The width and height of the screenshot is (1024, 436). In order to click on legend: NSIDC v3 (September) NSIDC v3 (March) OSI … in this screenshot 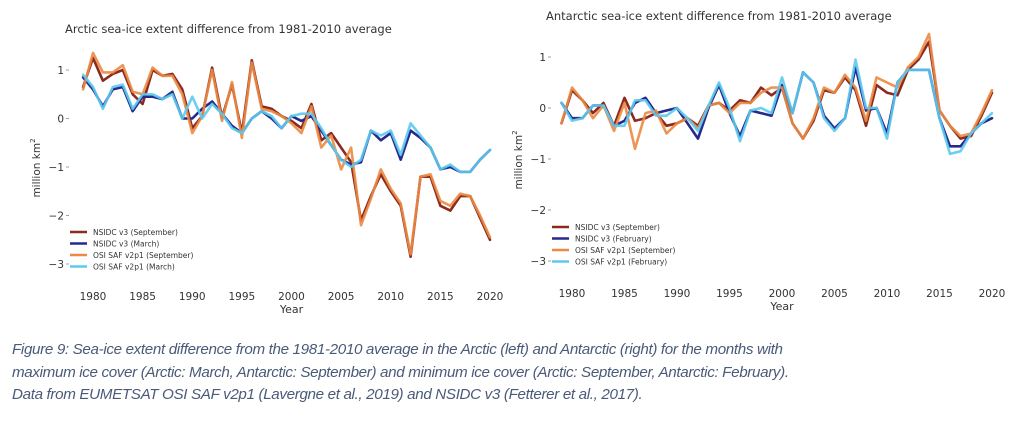, I will do `click(131, 250)`.